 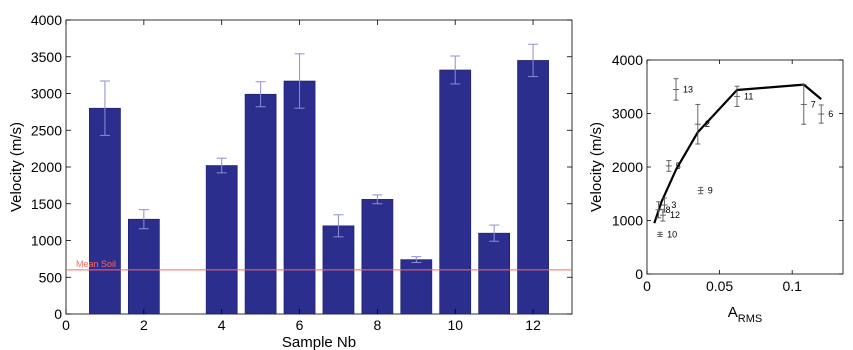 What do you see at coordinates (377, 325) in the screenshot?
I see `x-tick-label: 8` at bounding box center [377, 325].